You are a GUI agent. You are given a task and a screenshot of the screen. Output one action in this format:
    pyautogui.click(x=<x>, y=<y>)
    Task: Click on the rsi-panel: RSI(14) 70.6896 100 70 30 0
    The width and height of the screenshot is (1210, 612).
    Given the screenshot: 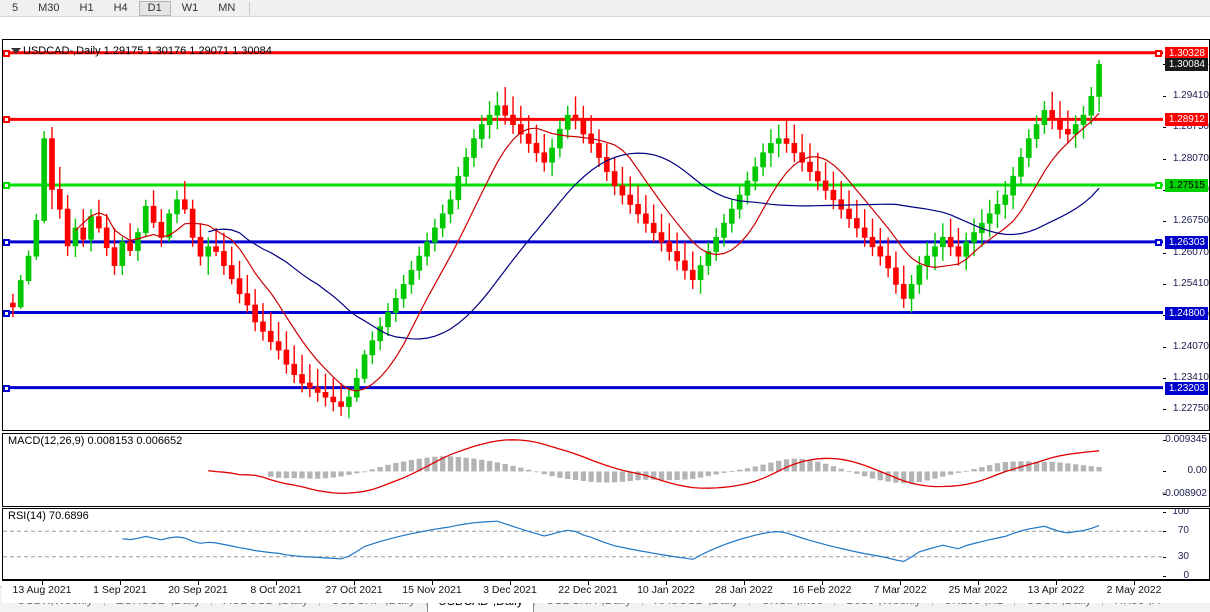 What is the action you would take?
    pyautogui.click(x=606, y=544)
    